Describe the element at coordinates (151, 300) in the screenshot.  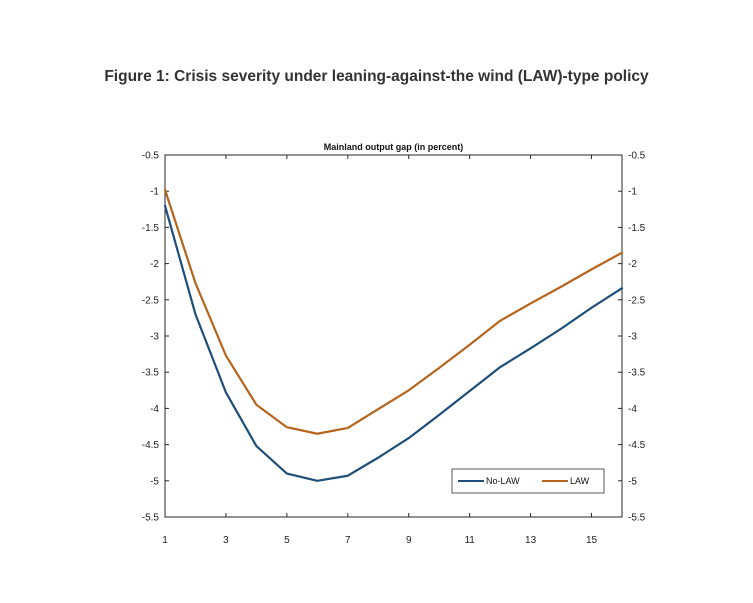
I see `y-tick-label-left: -2.5` at that location.